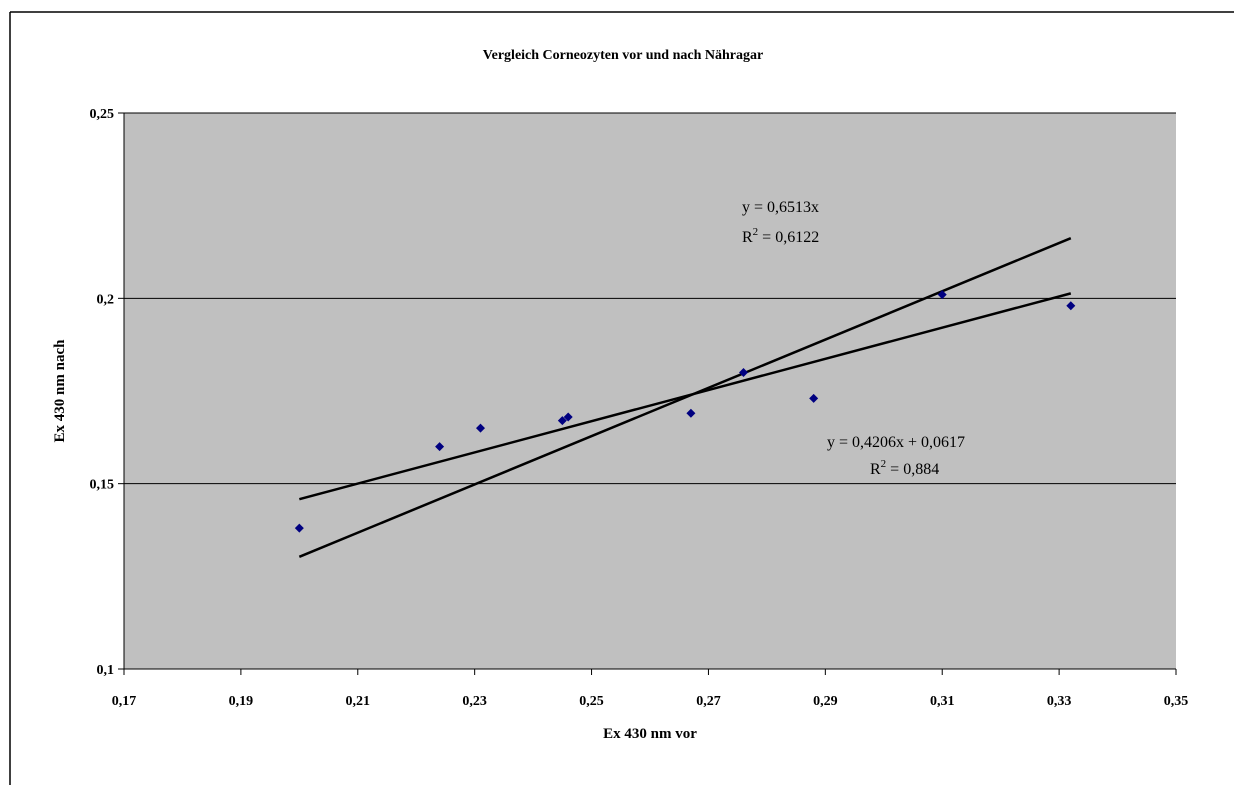 This screenshot has height=785, width=1234. Describe the element at coordinates (474, 701) in the screenshot. I see `x-tick-label: 0,23` at that location.